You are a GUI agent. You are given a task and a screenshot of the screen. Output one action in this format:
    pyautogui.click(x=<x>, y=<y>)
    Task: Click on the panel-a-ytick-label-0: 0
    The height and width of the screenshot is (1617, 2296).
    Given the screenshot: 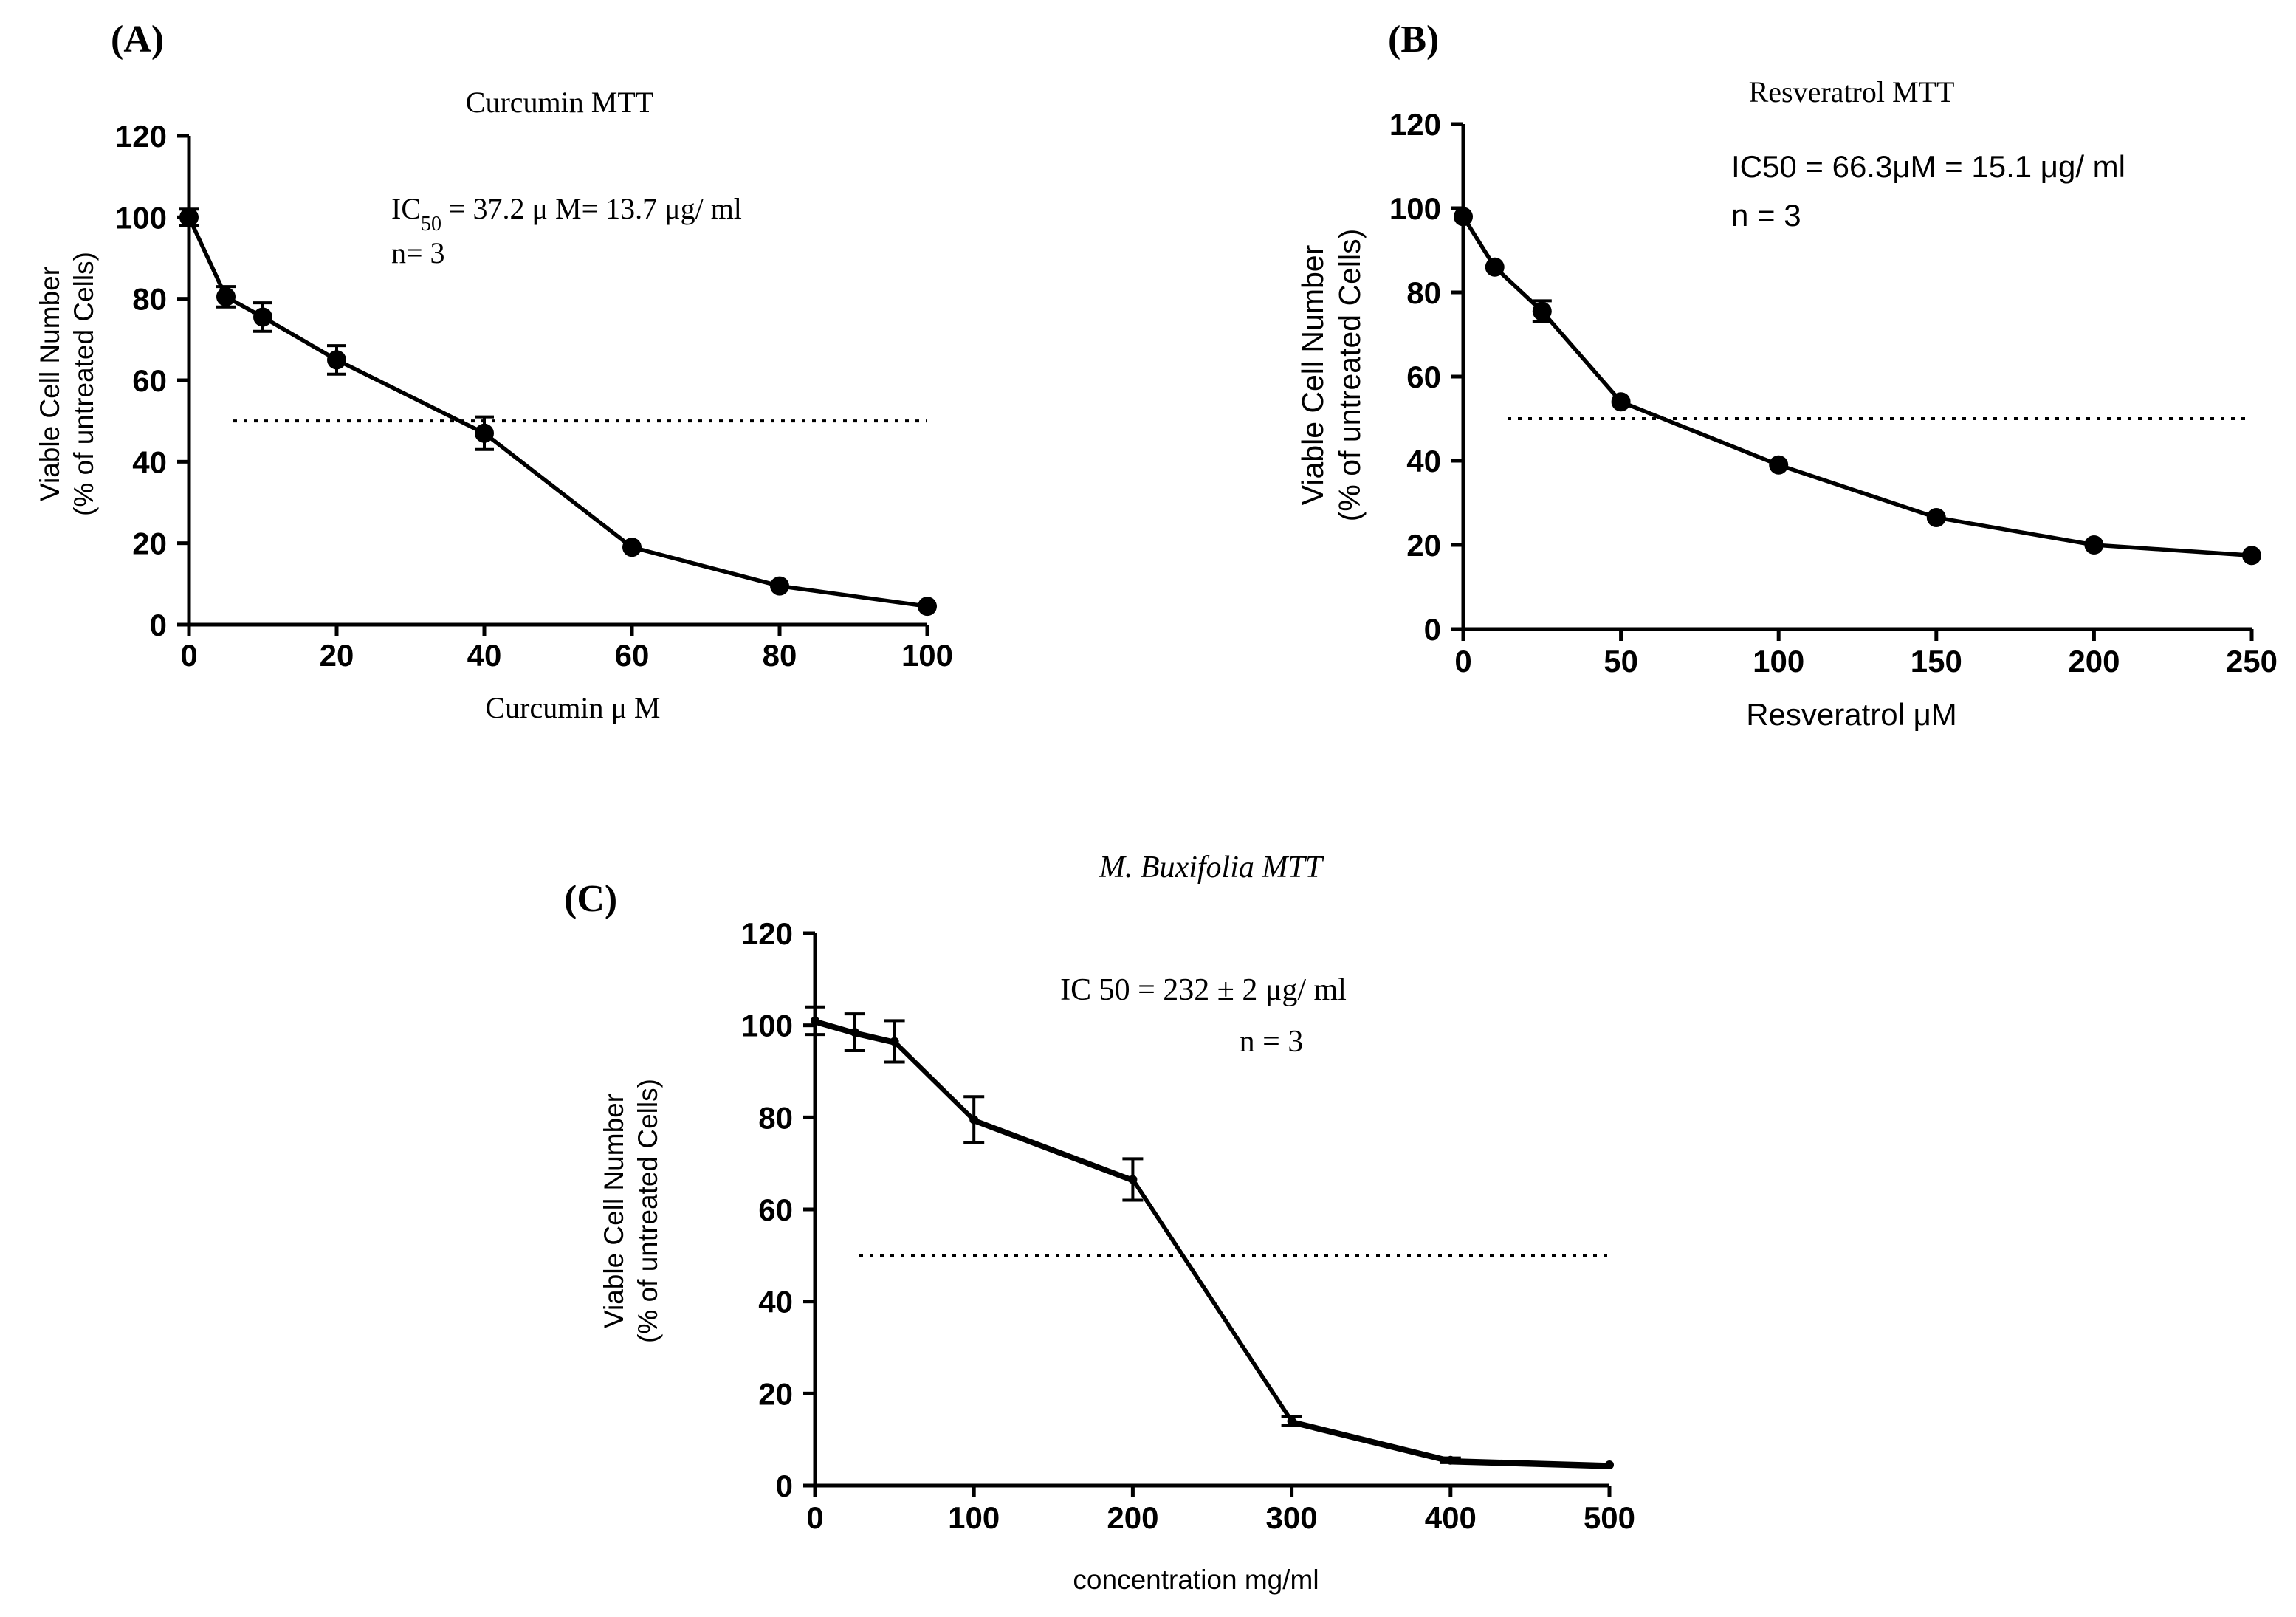 What is the action you would take?
    pyautogui.click(x=158, y=625)
    